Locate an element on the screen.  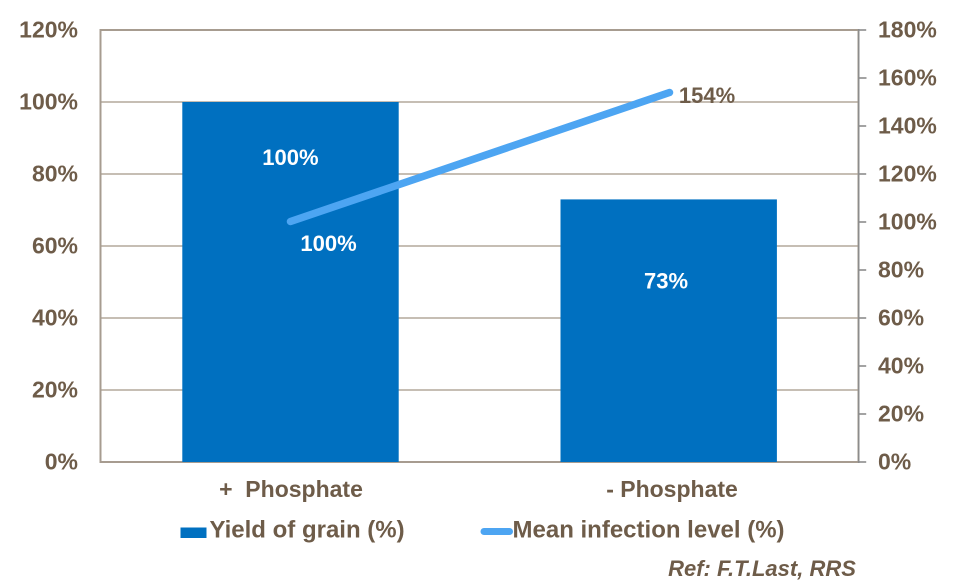
svg-text: + Phosphate is located at coordinates (291, 489).